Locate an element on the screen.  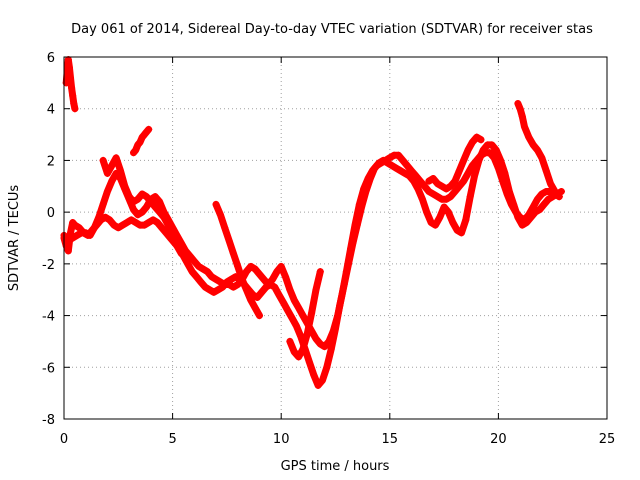
series-track-d is located at coordinates (142, 206).